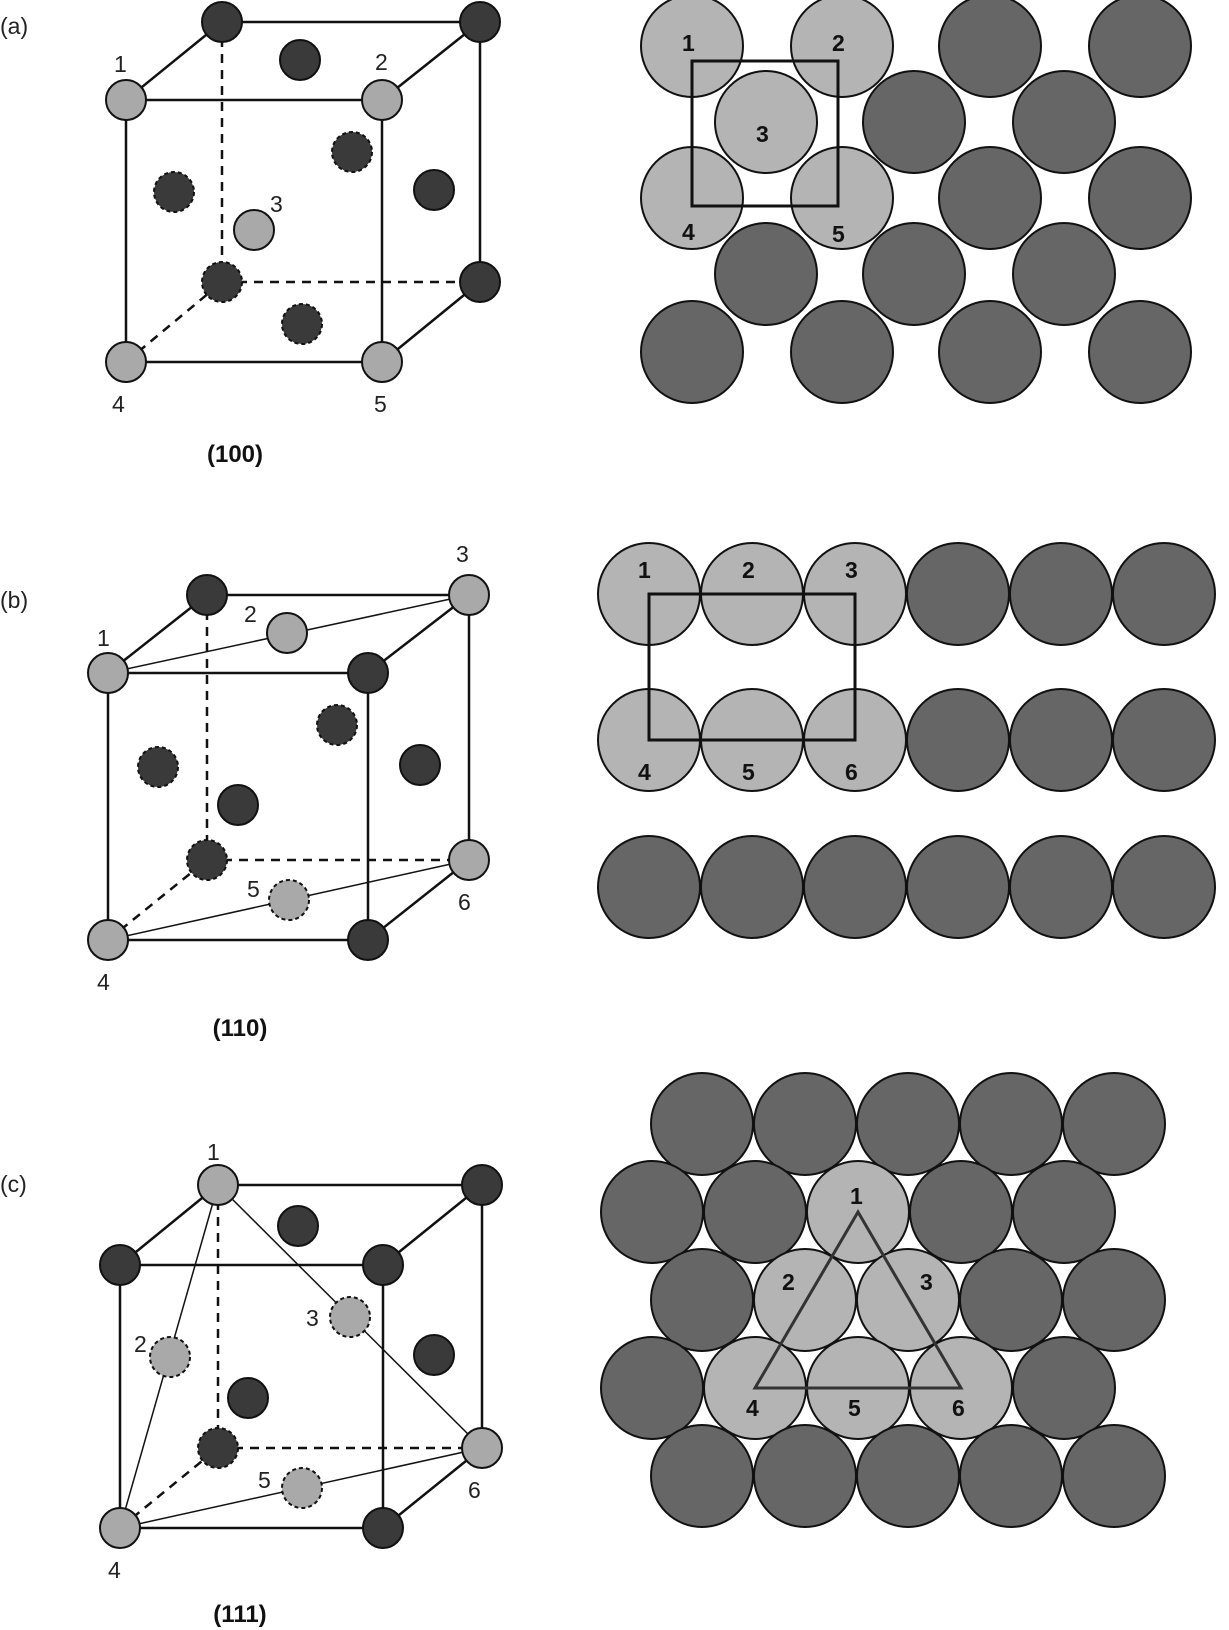  I want to click on plane-a-label: (100), so click(235, 454).